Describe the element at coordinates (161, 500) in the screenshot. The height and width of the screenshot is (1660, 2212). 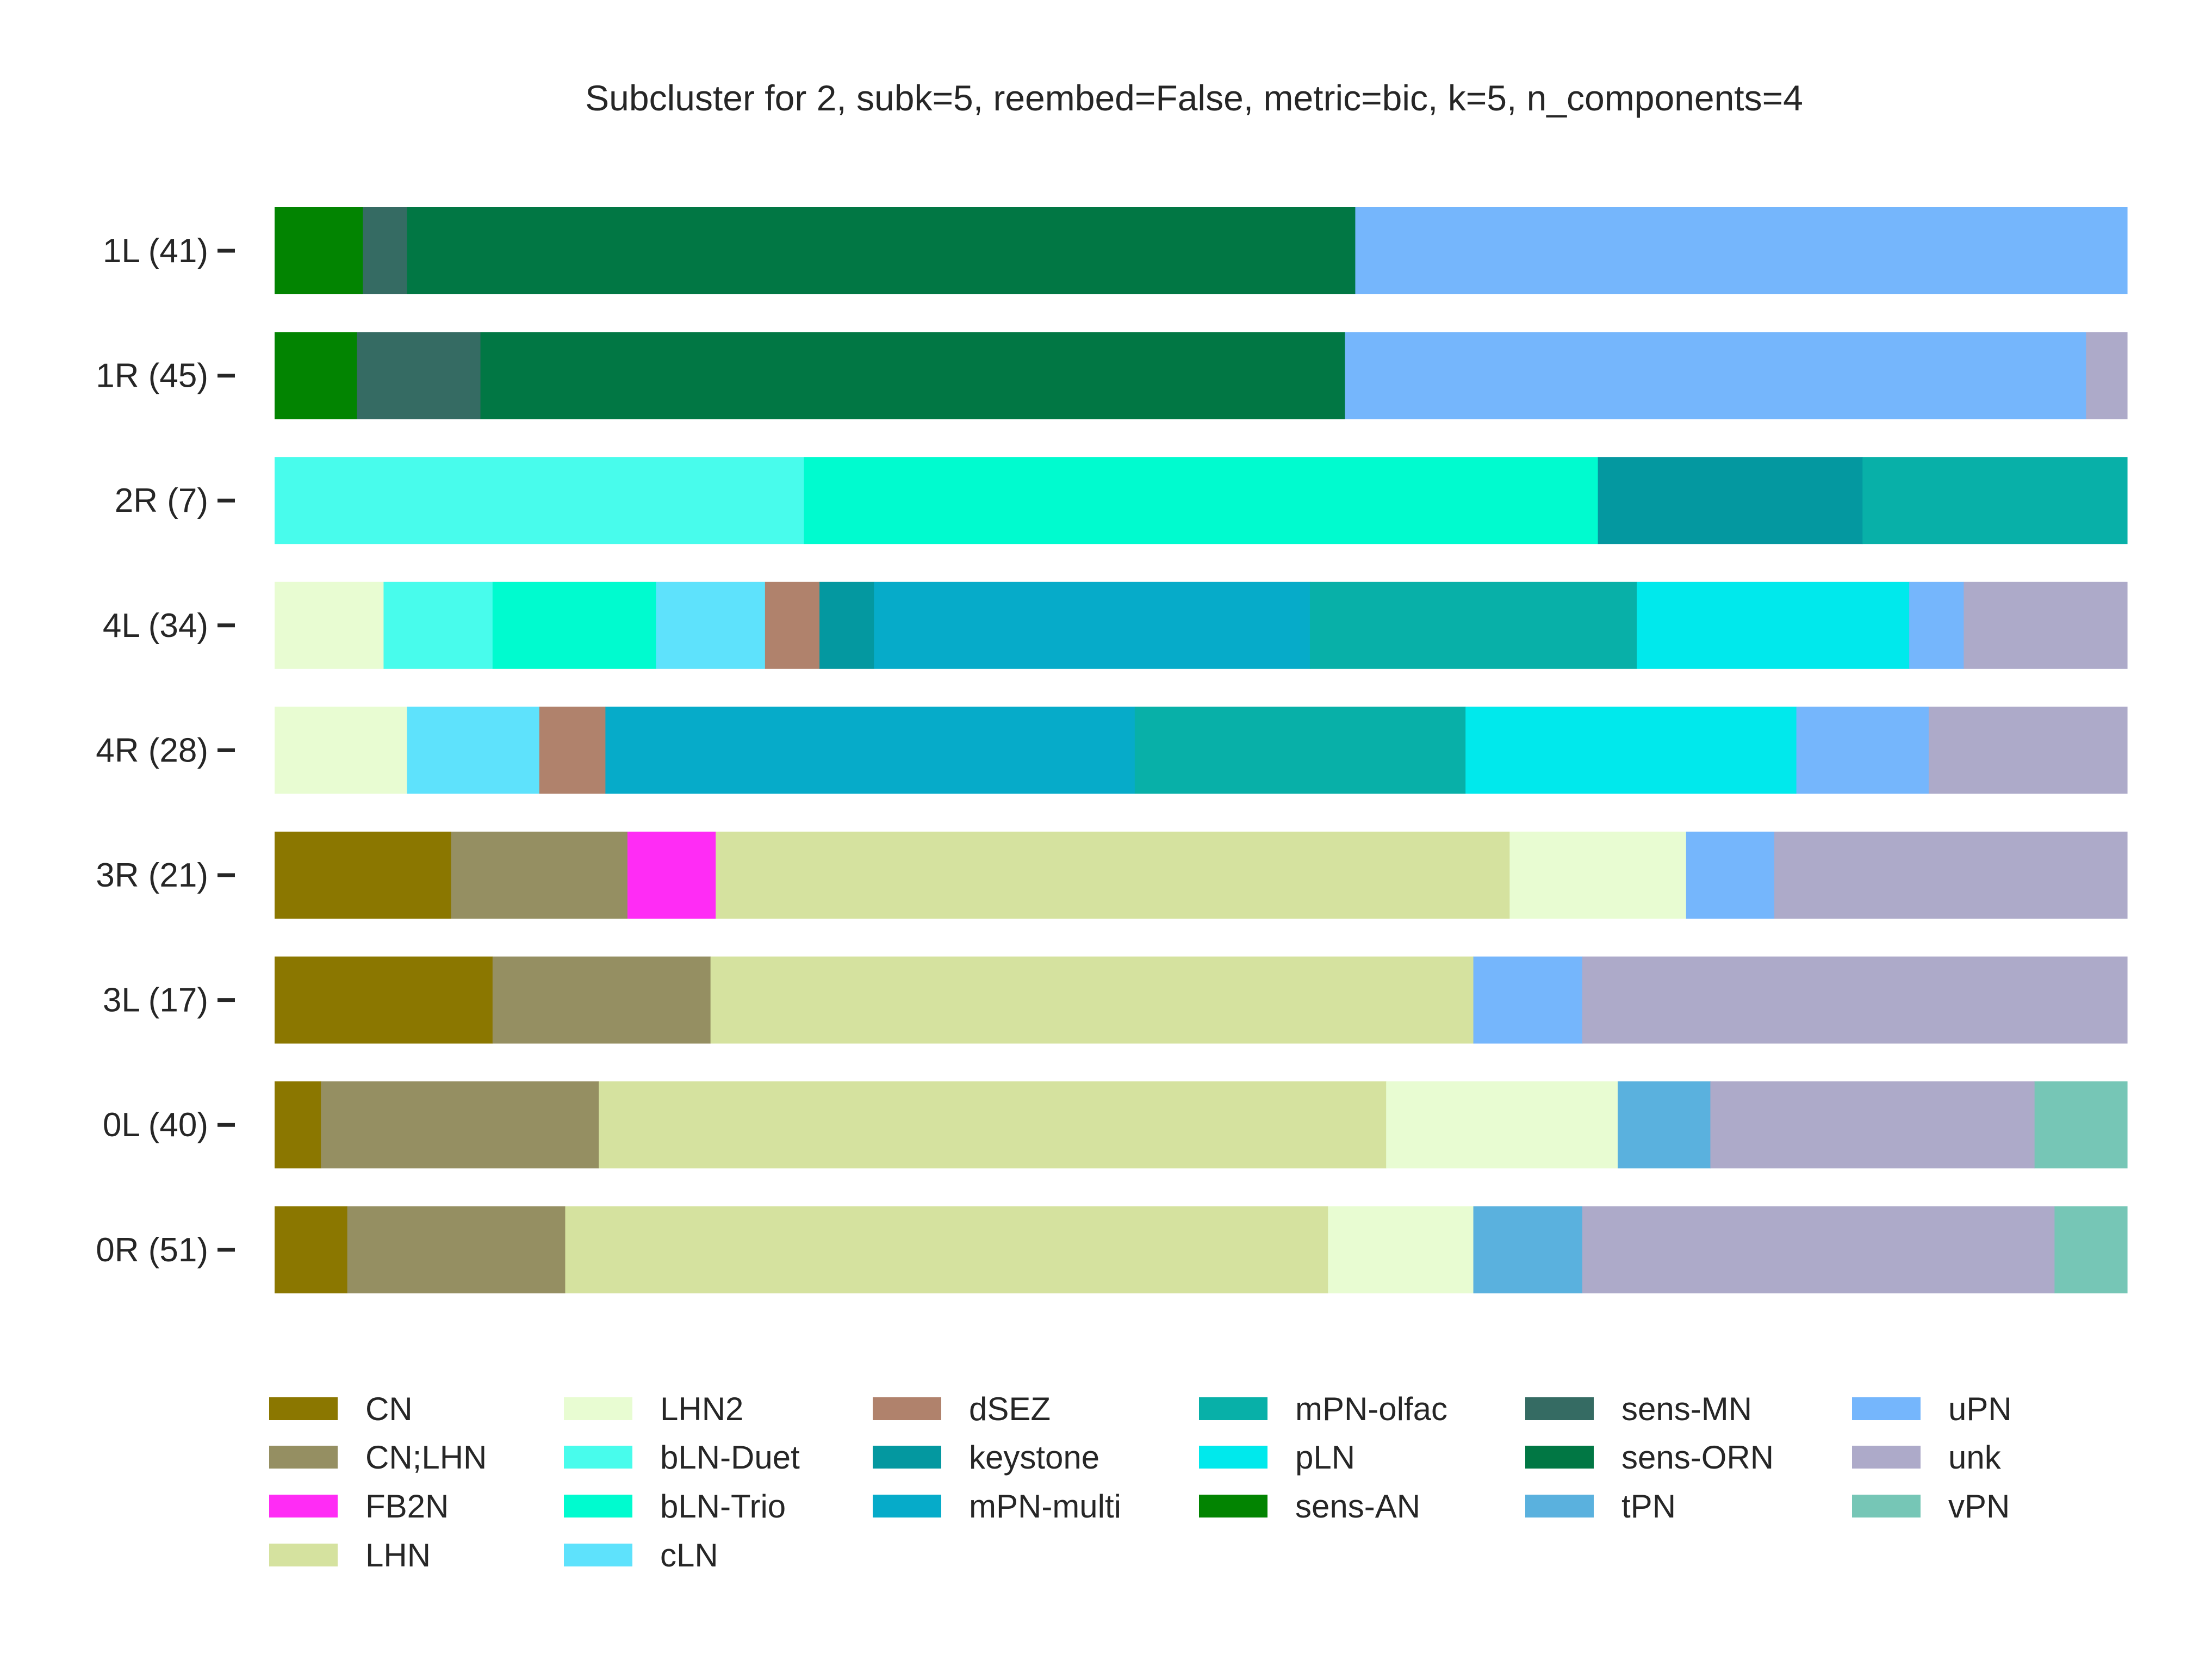
I see `y-tick-label: 2R (7)` at that location.